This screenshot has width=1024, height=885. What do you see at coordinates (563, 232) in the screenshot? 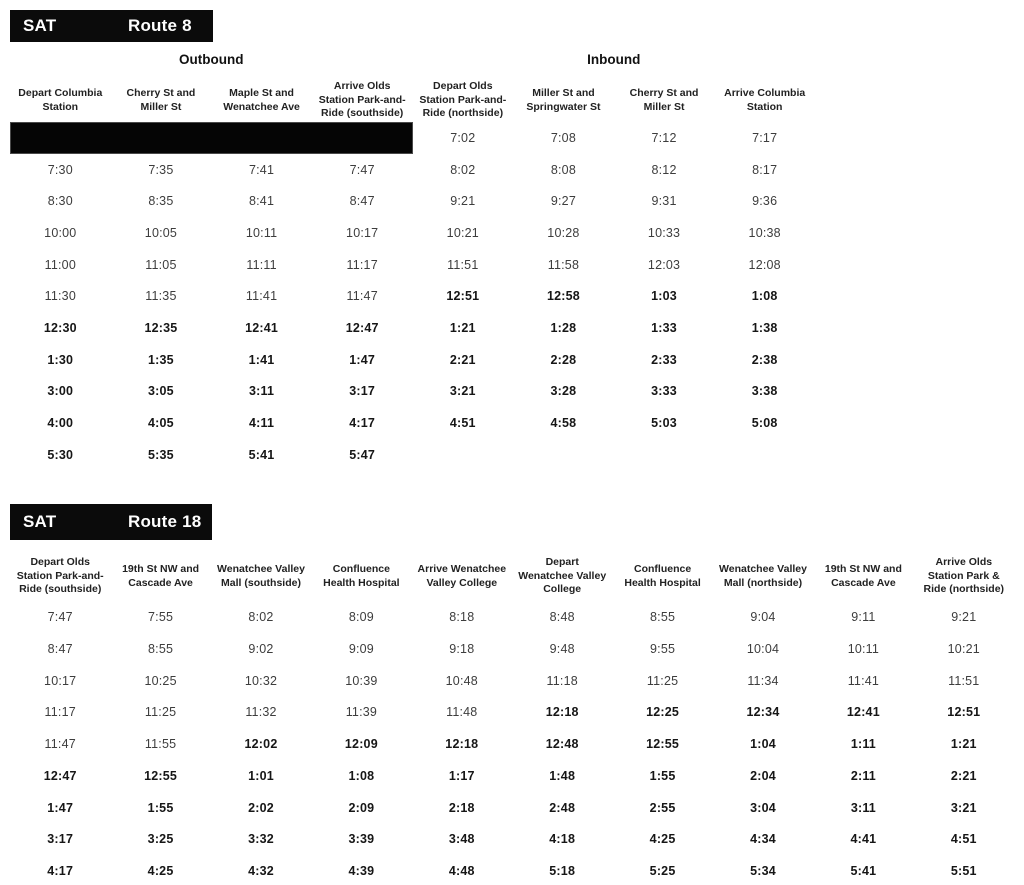
I see `time-cell: 10:28` at bounding box center [563, 232].